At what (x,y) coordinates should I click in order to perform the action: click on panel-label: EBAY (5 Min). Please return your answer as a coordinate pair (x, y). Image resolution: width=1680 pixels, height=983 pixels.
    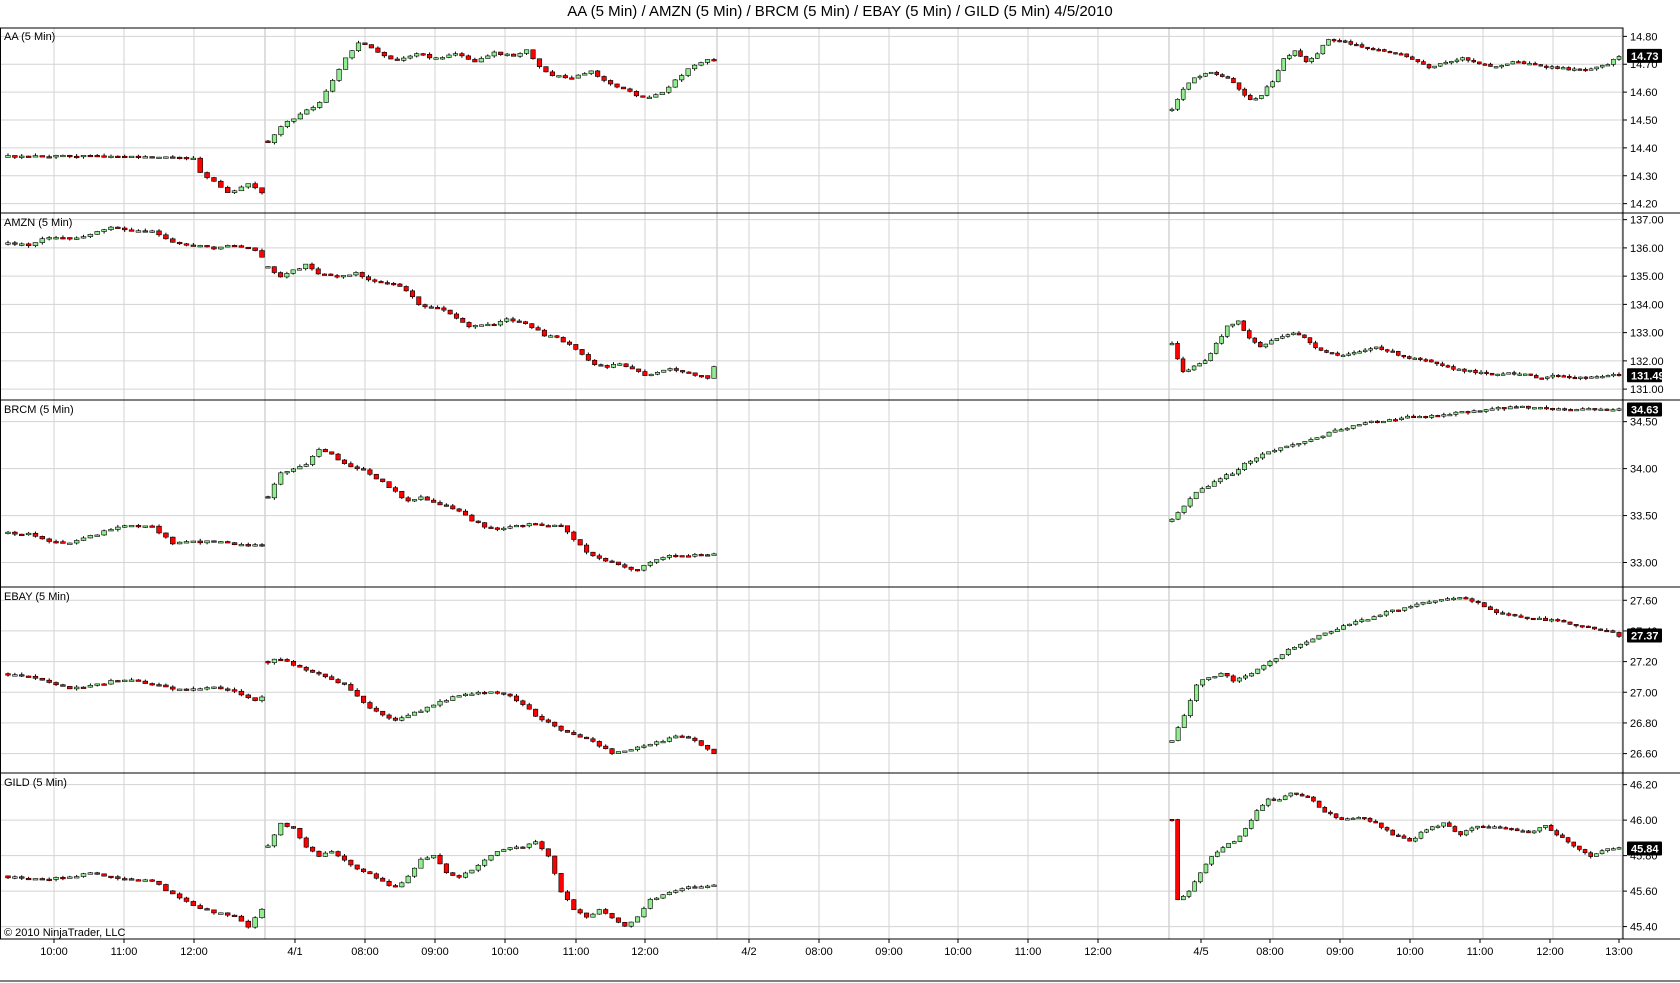
    Looking at the image, I should click on (37, 597).